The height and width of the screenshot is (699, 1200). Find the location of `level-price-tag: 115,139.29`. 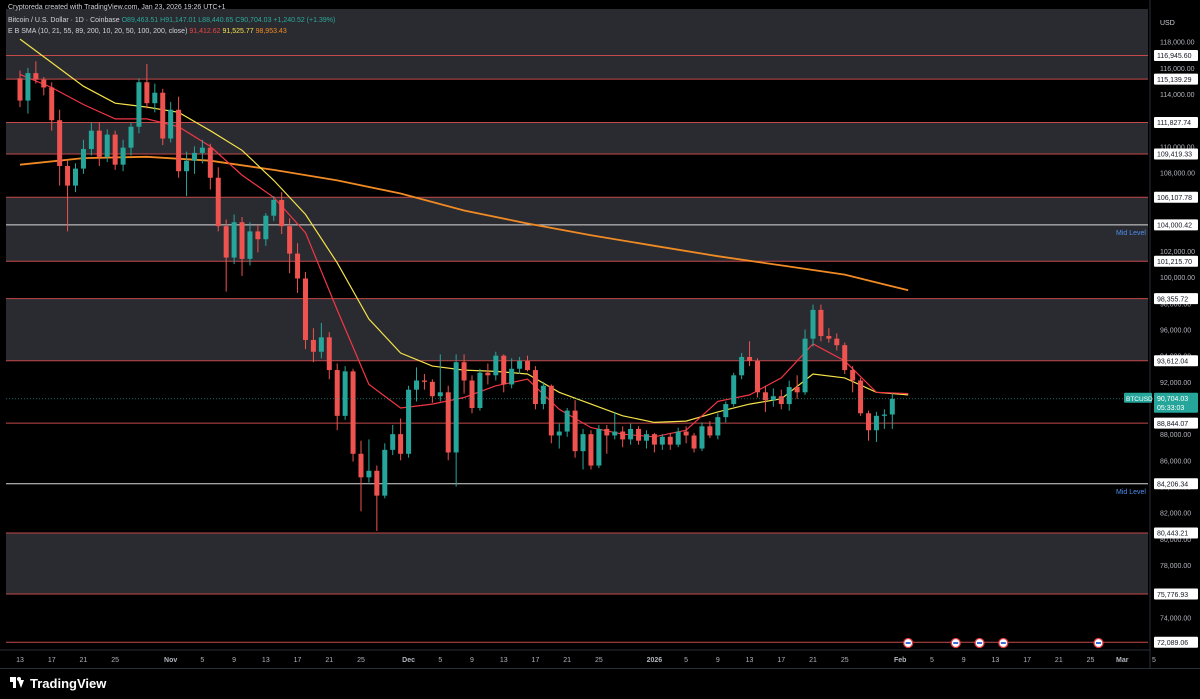

level-price-tag: 115,139.29 is located at coordinates (1174, 80).